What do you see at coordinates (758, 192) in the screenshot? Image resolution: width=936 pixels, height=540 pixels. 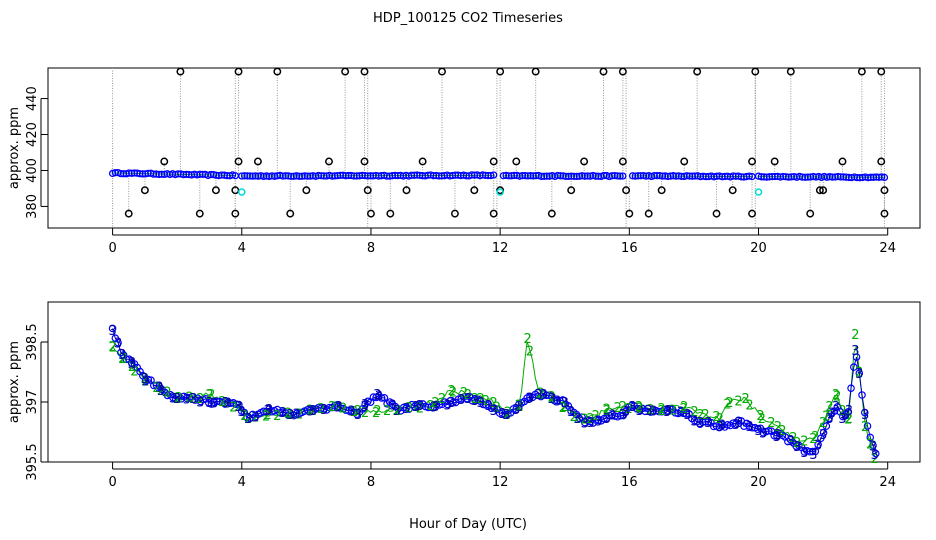 I see `cyan-point` at bounding box center [758, 192].